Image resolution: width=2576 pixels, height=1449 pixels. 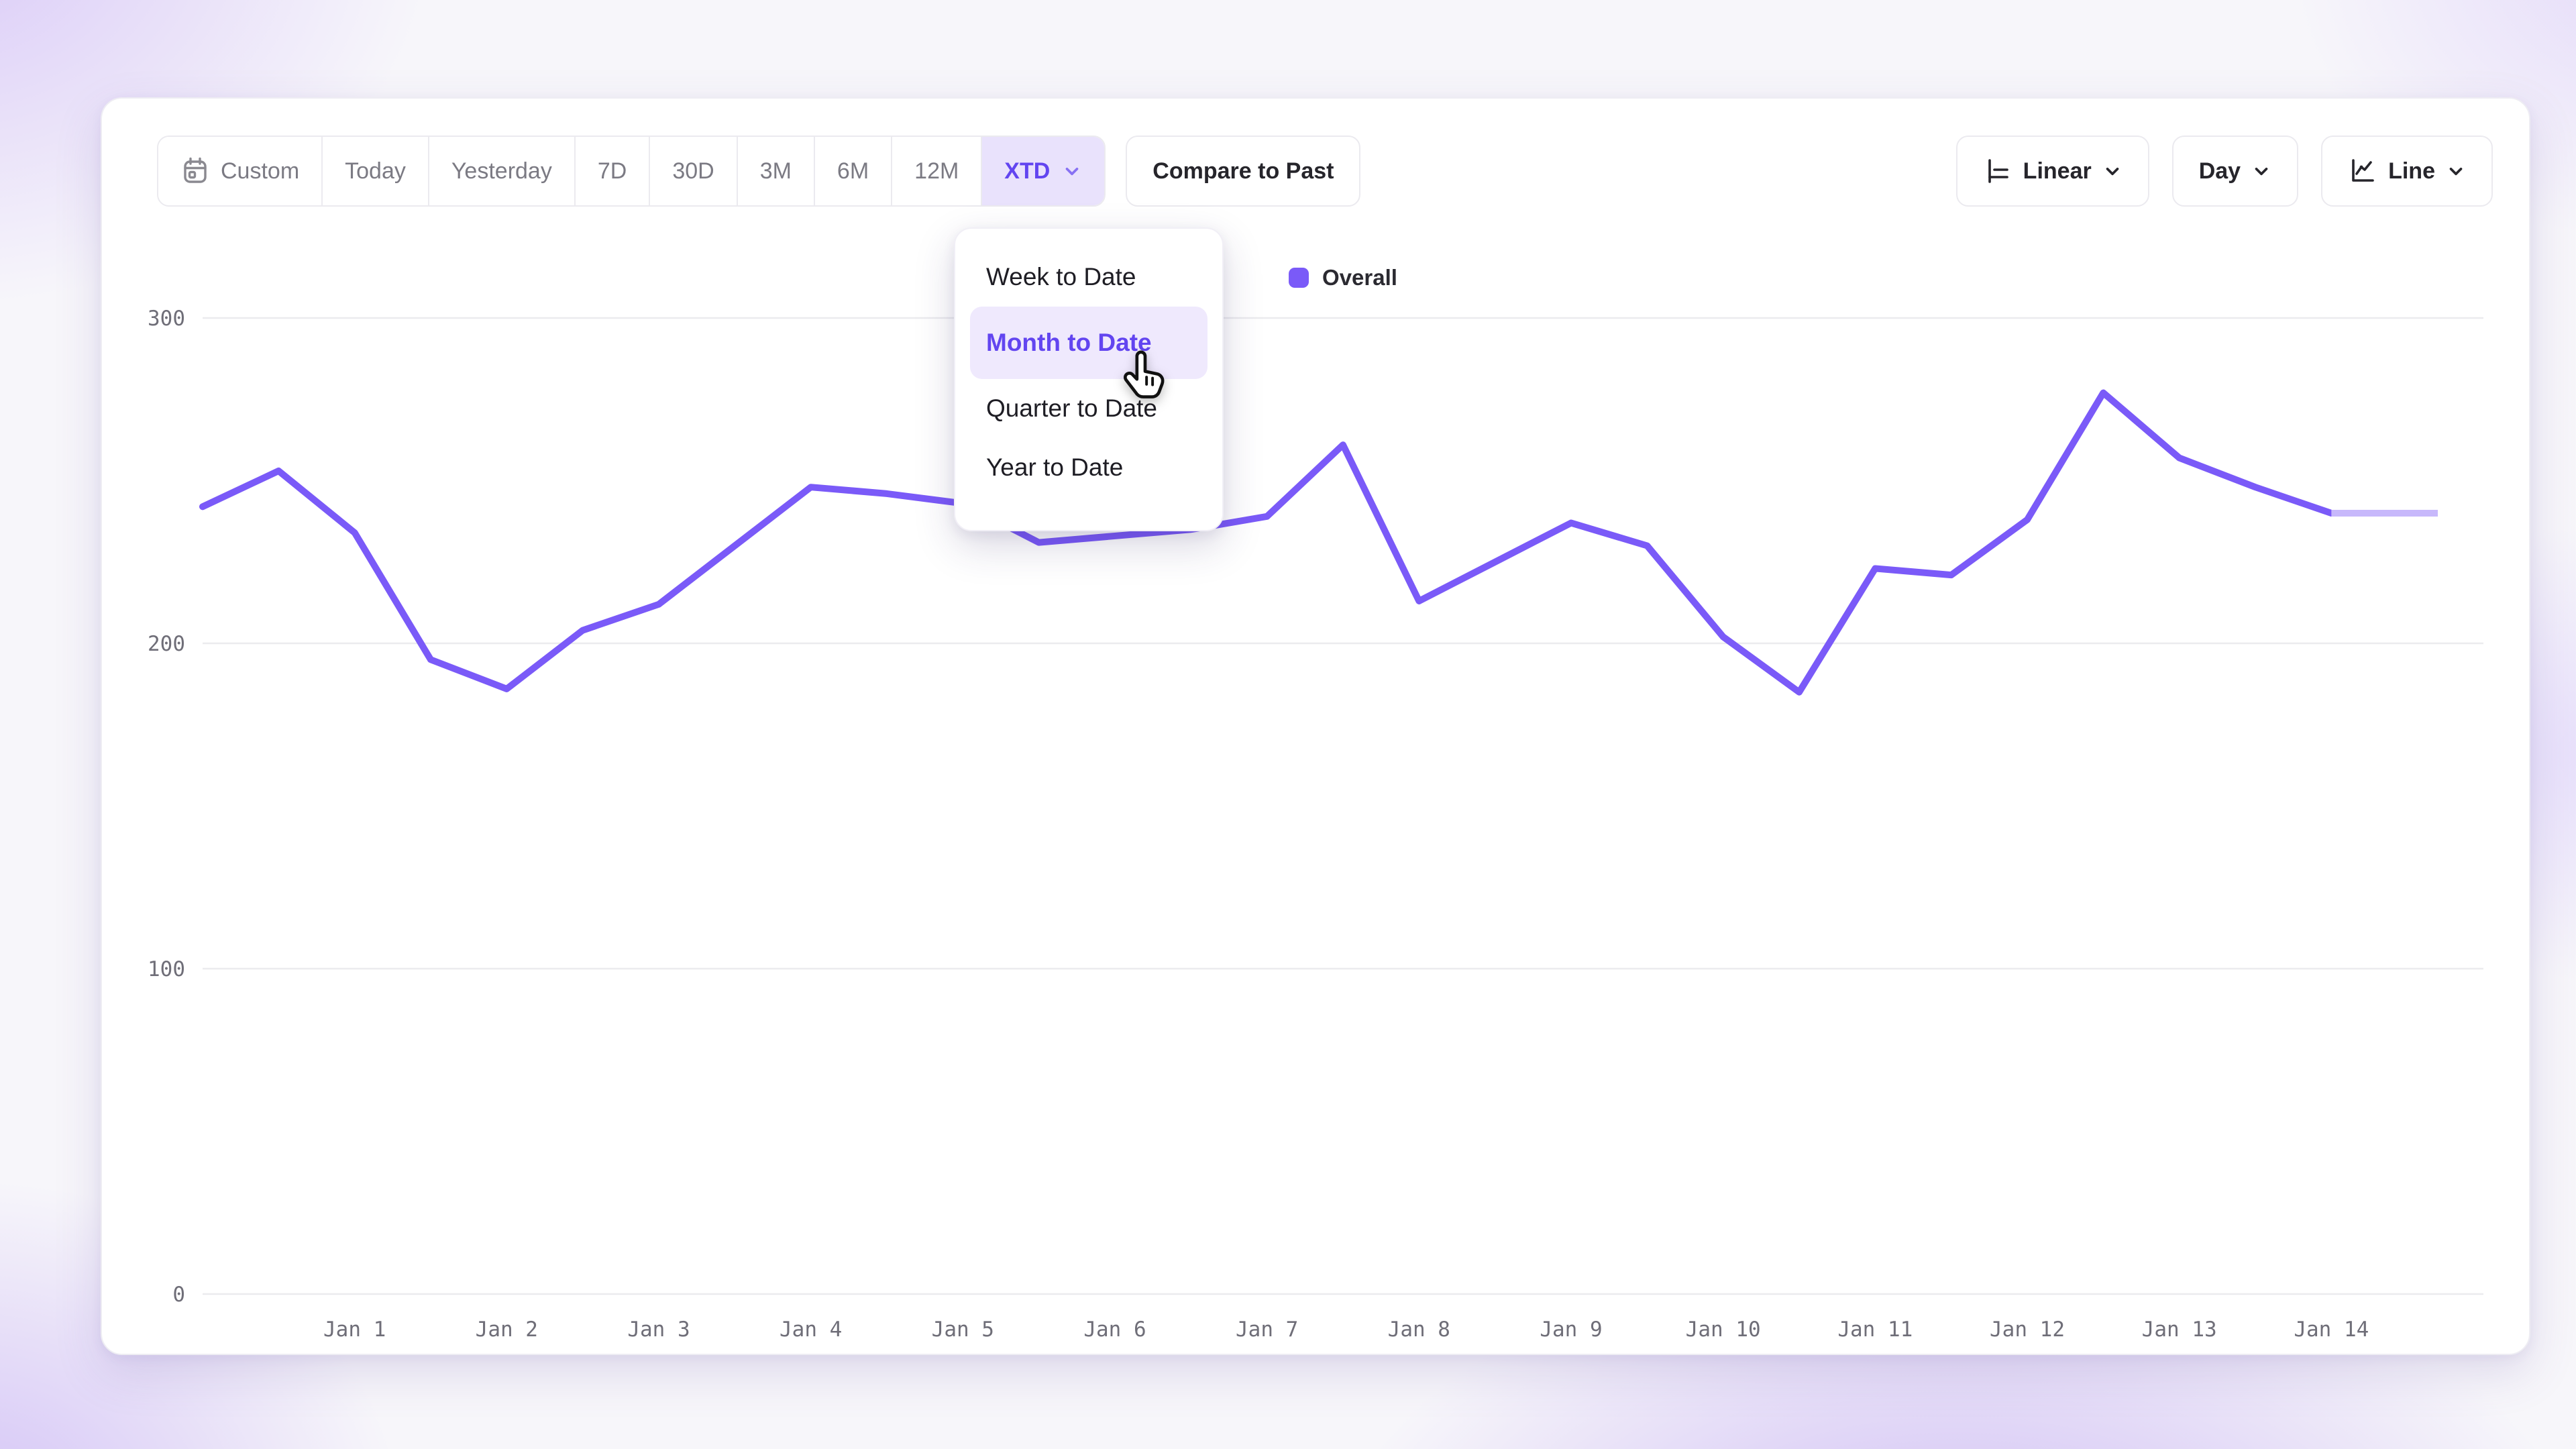 What do you see at coordinates (2027, 1330) in the screenshot?
I see `x-axis-tick-label: Jan 12` at bounding box center [2027, 1330].